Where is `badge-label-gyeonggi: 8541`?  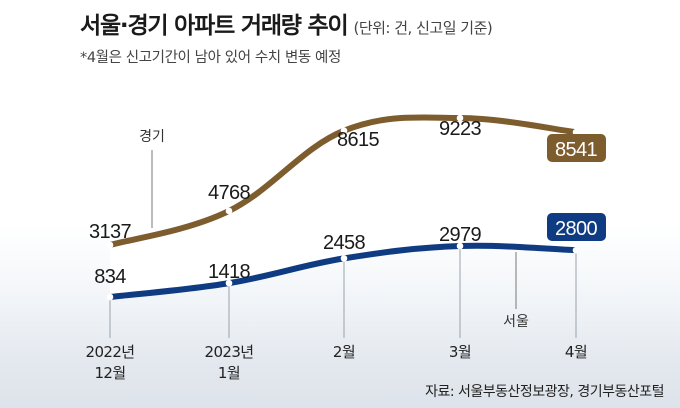
badge-label-gyeonggi: 8541 is located at coordinates (576, 150).